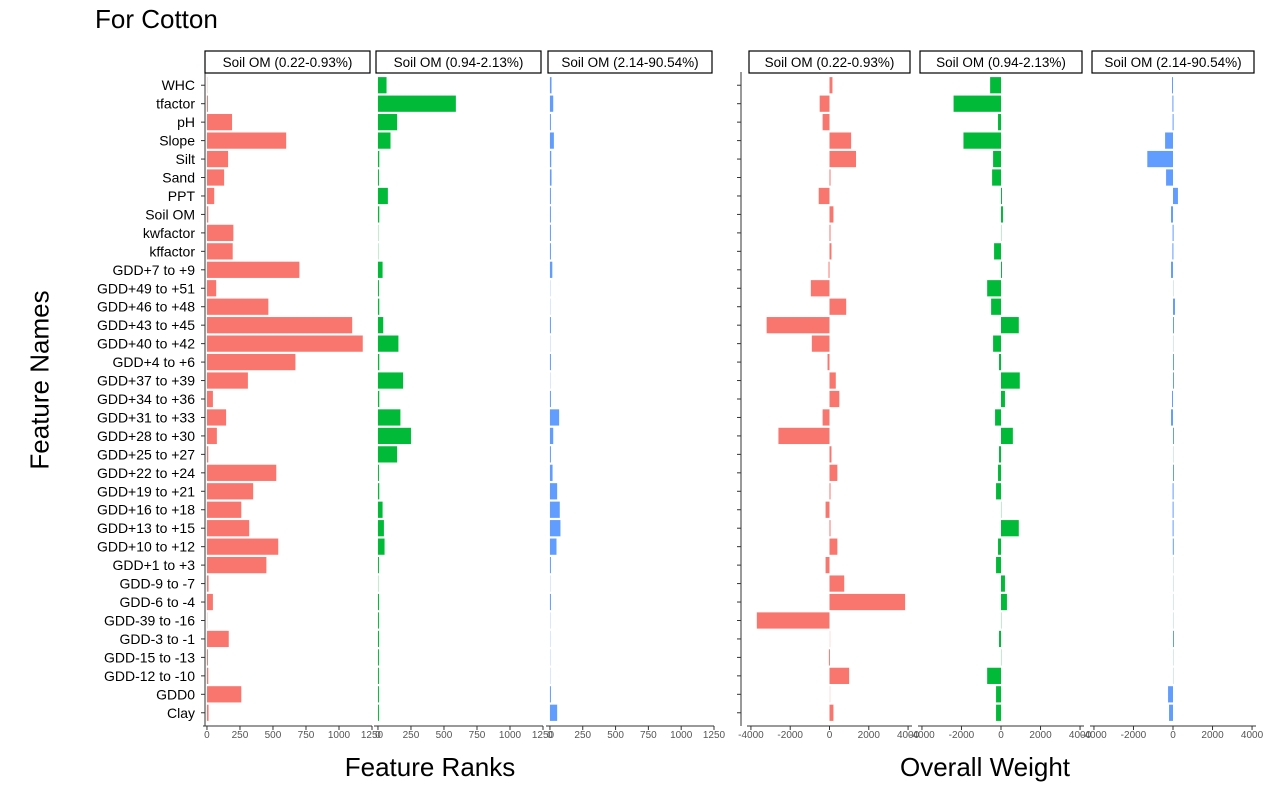  Describe the element at coordinates (146, 307) in the screenshot. I see `y-tick-label: GDD+46 to +48` at that location.